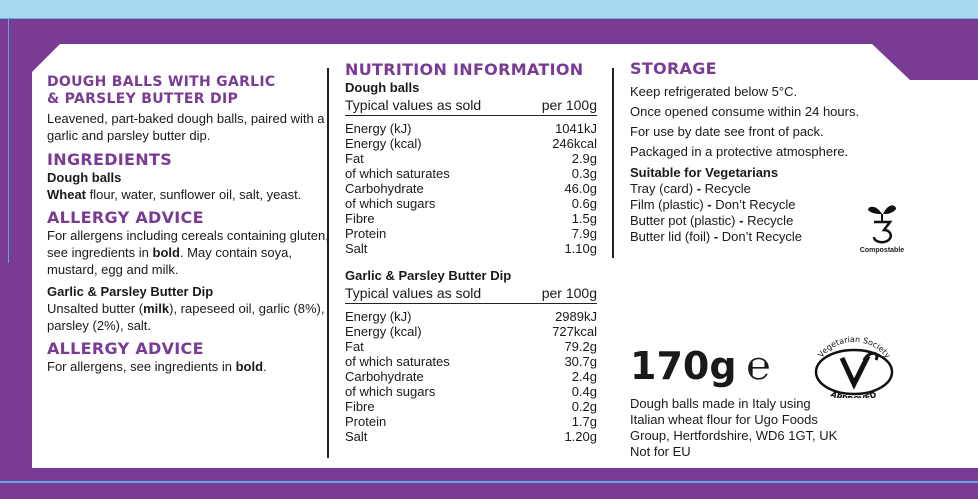 The height and width of the screenshot is (499, 978). What do you see at coordinates (471, 128) in the screenshot?
I see `nutrition-row: Energy (kJ) 1041kJ` at bounding box center [471, 128].